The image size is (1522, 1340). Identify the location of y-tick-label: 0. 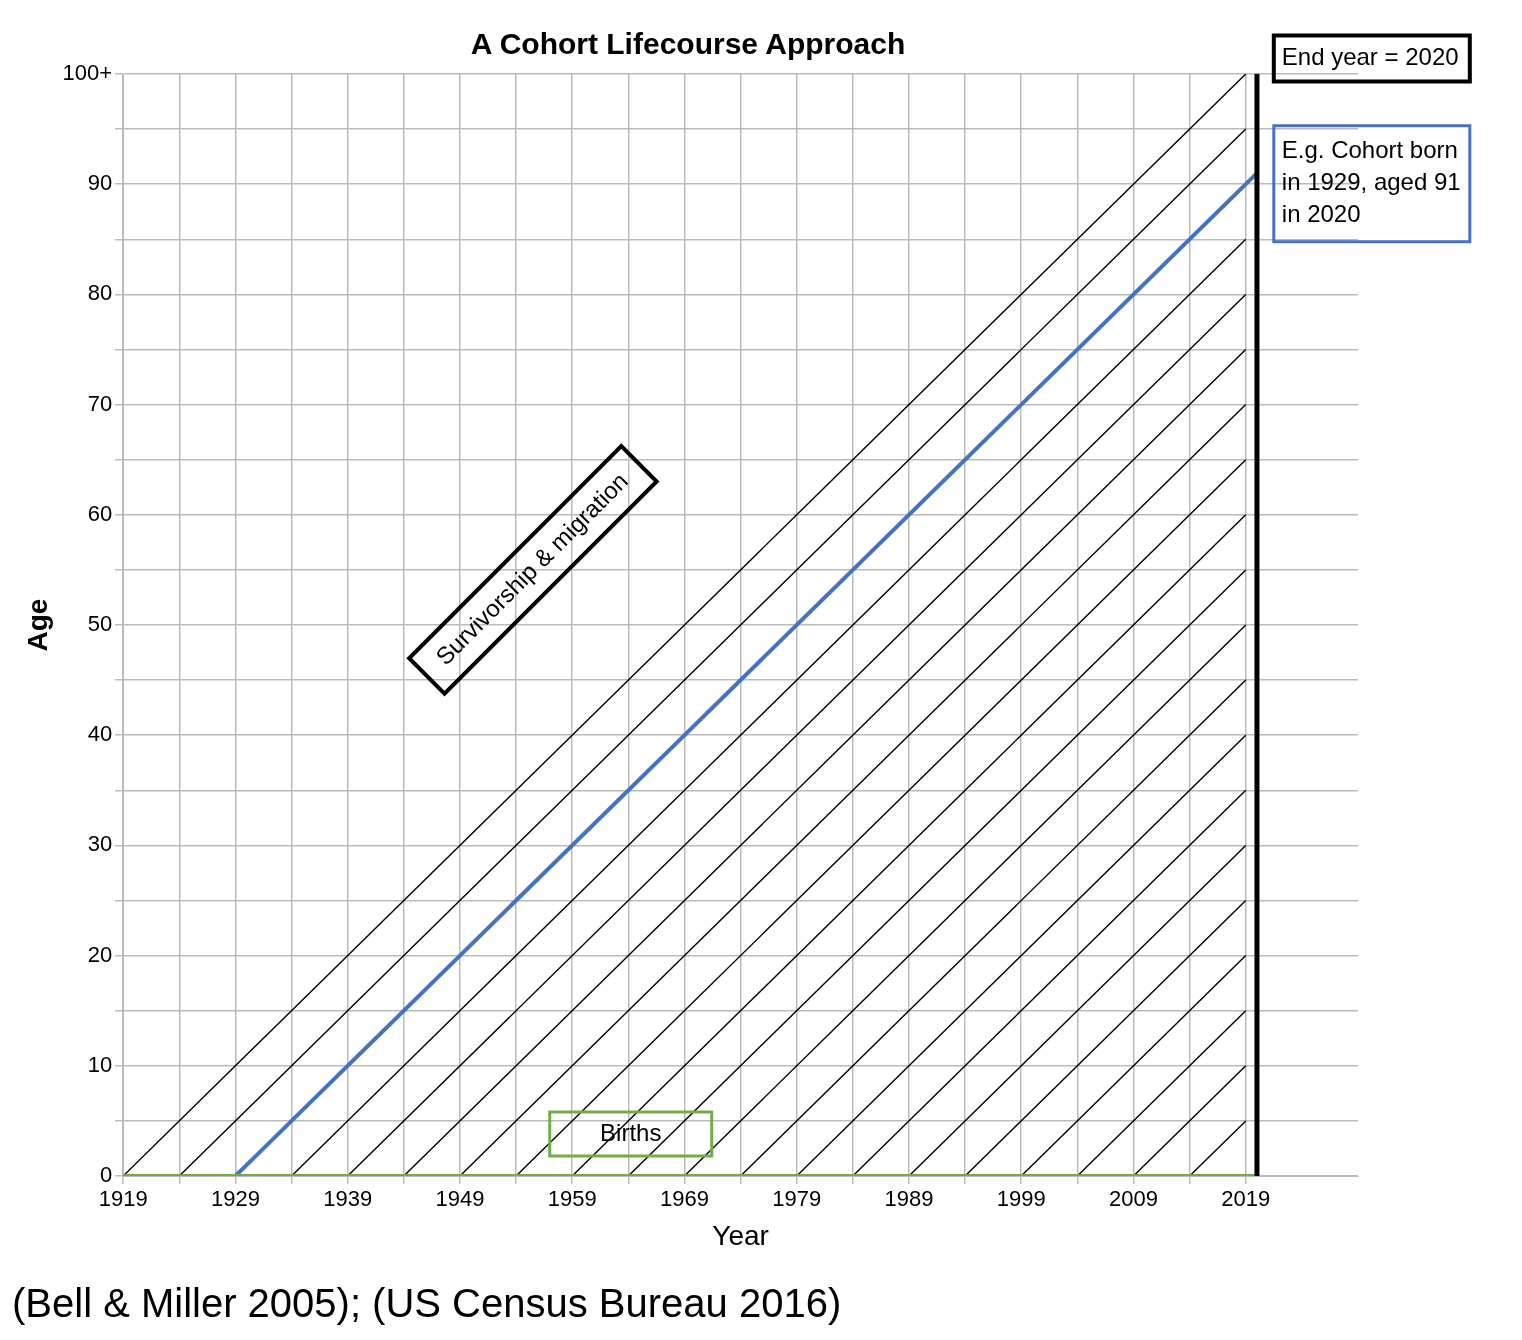
(106, 1175).